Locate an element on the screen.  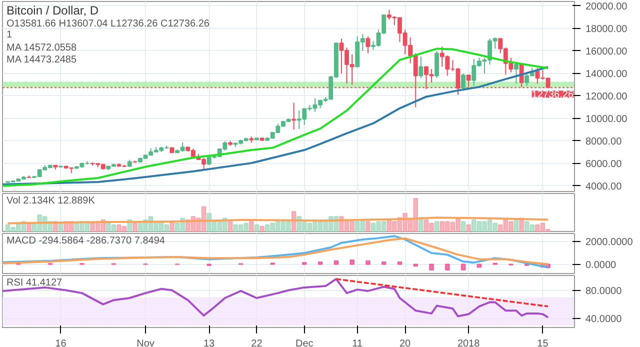
x-tick-label: 15 is located at coordinates (543, 342).